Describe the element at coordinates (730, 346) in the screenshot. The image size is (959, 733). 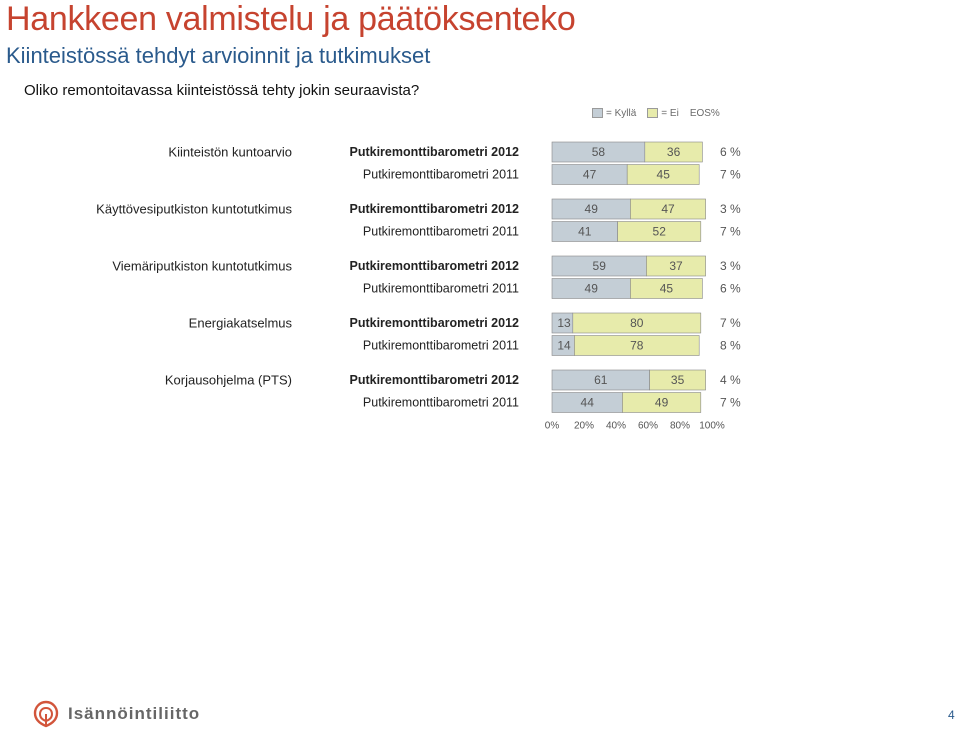
I see `eos-label: 8 %` at that location.